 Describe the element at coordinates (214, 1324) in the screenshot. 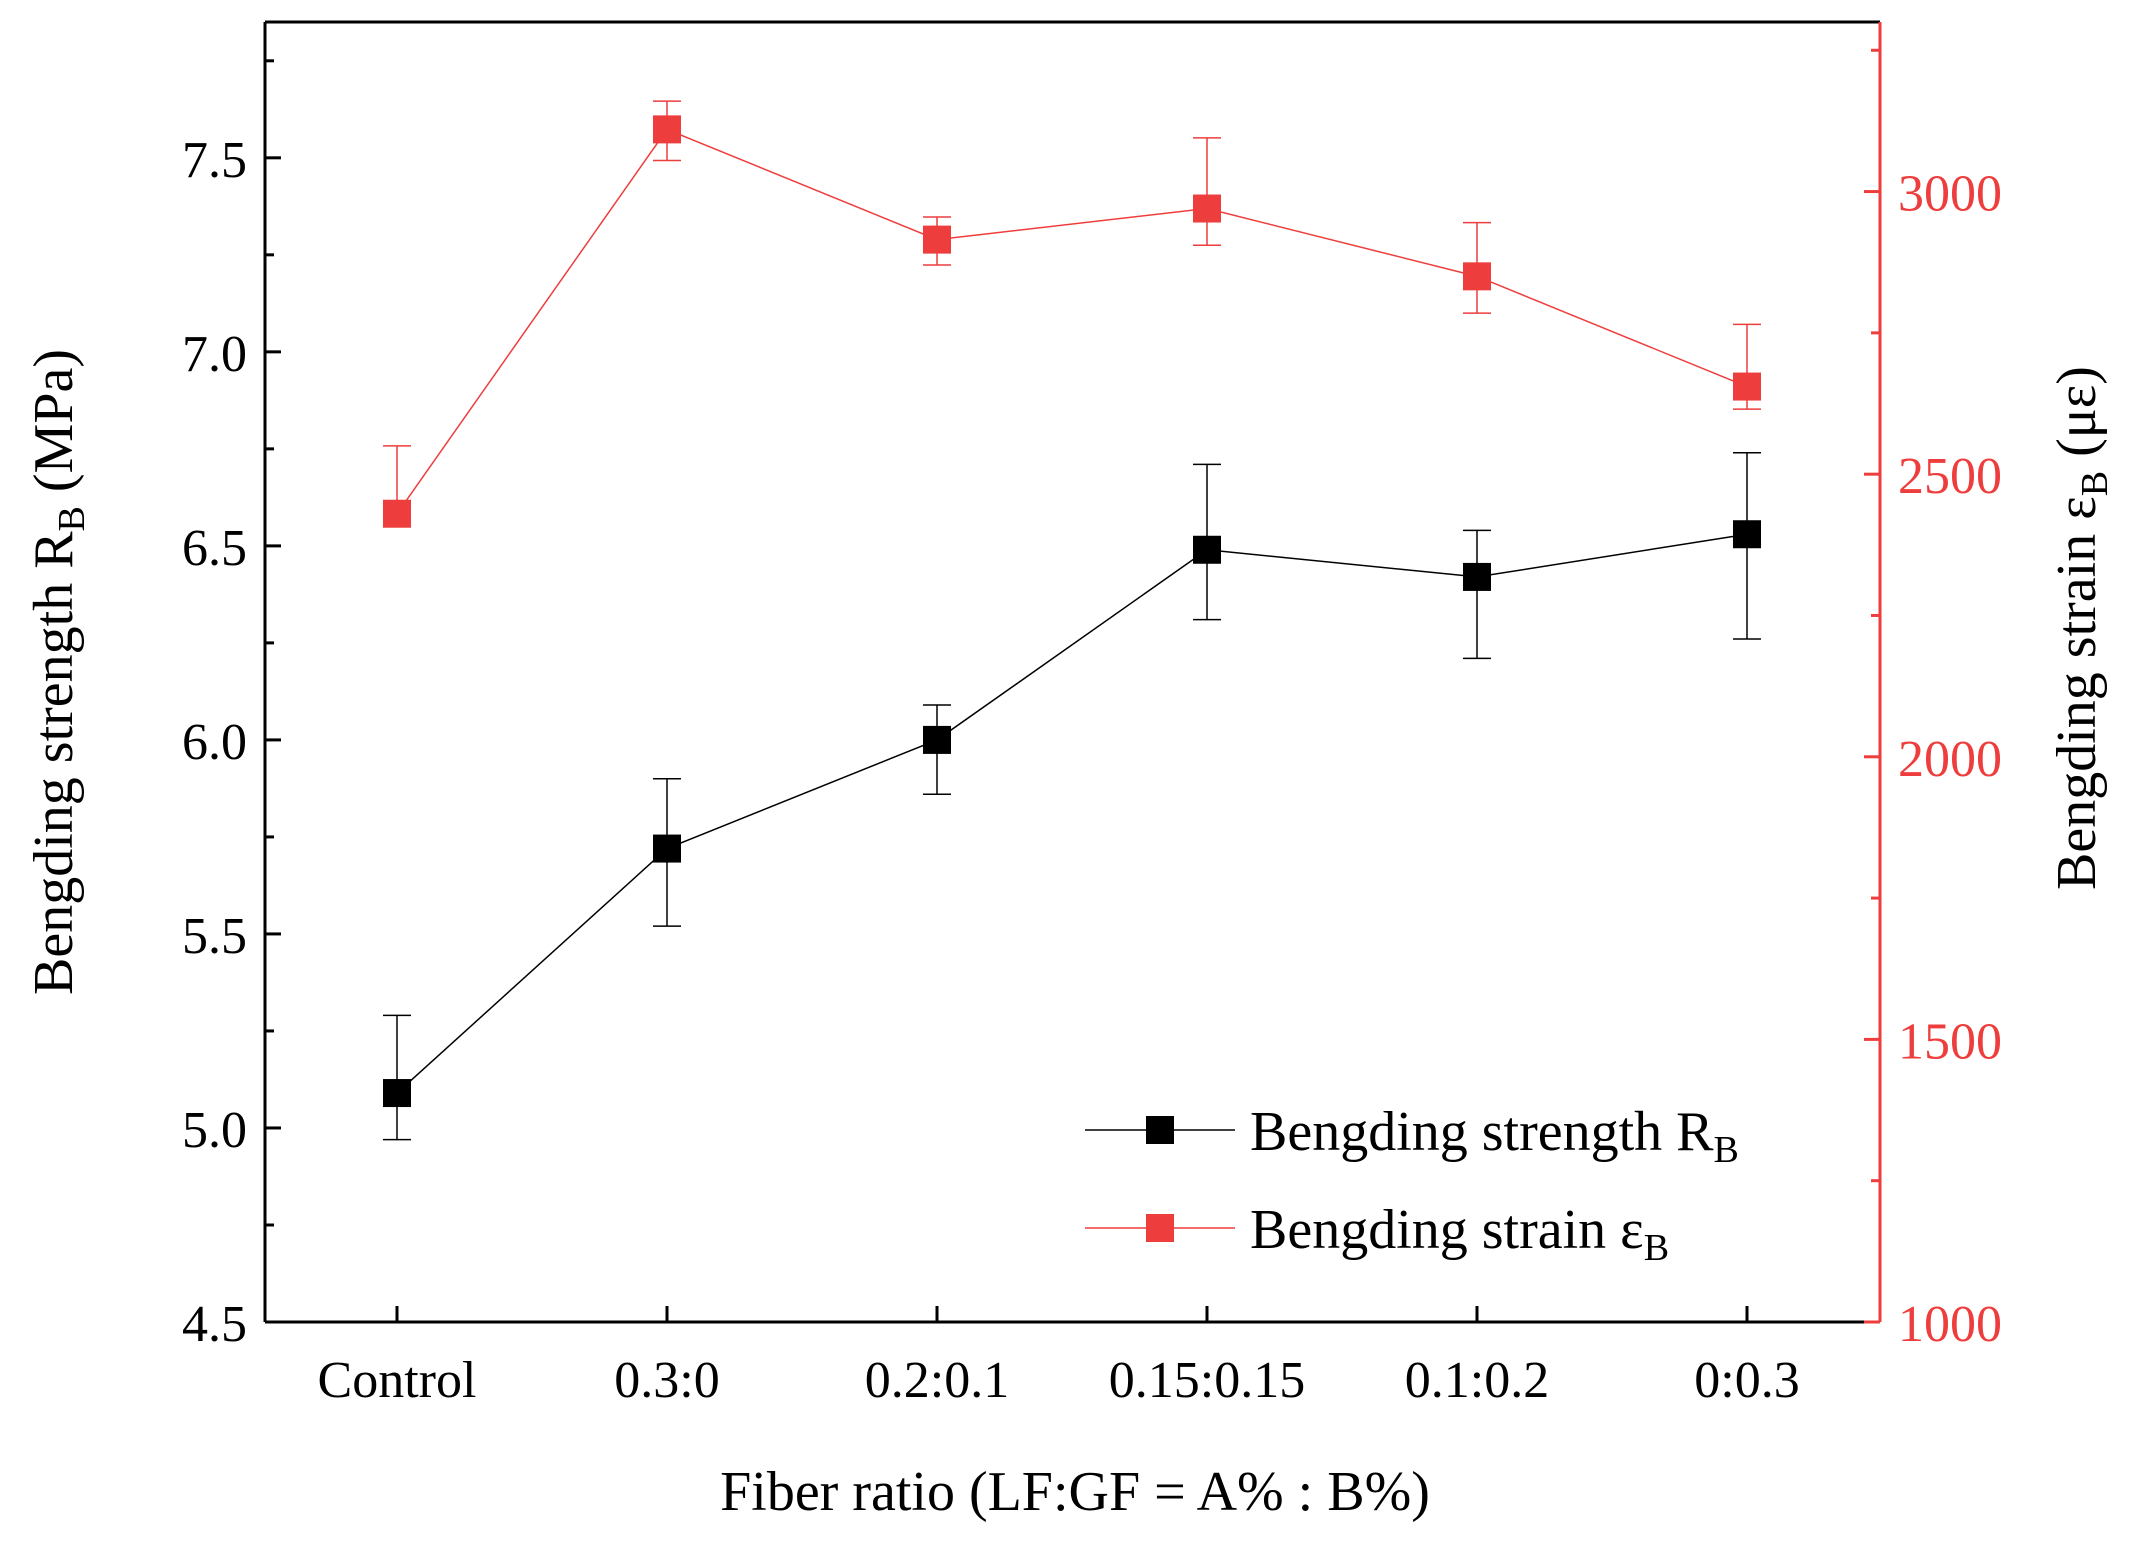

I see `y-left-tick-label: 4.5` at that location.